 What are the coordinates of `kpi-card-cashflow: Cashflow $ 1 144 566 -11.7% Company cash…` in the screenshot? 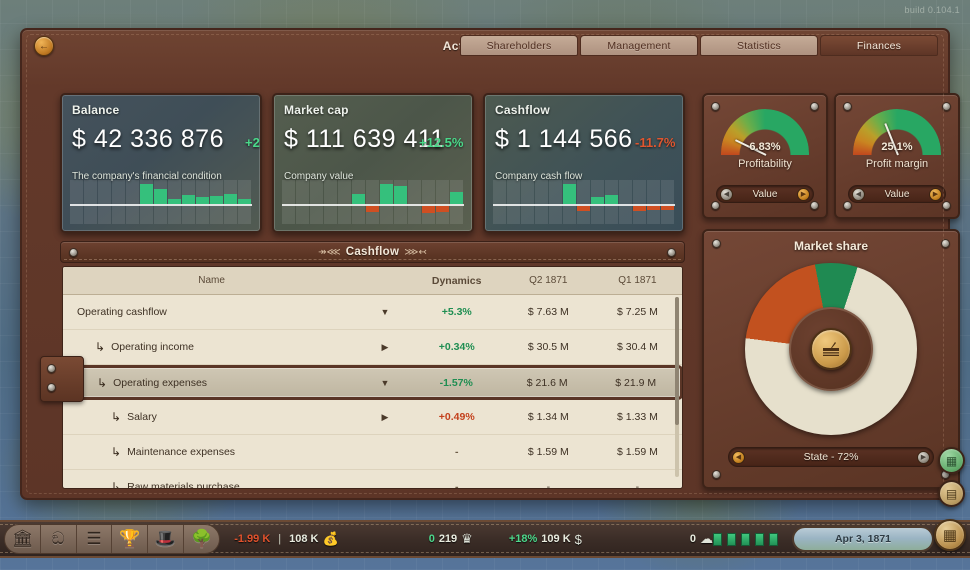 It's located at (584, 163).